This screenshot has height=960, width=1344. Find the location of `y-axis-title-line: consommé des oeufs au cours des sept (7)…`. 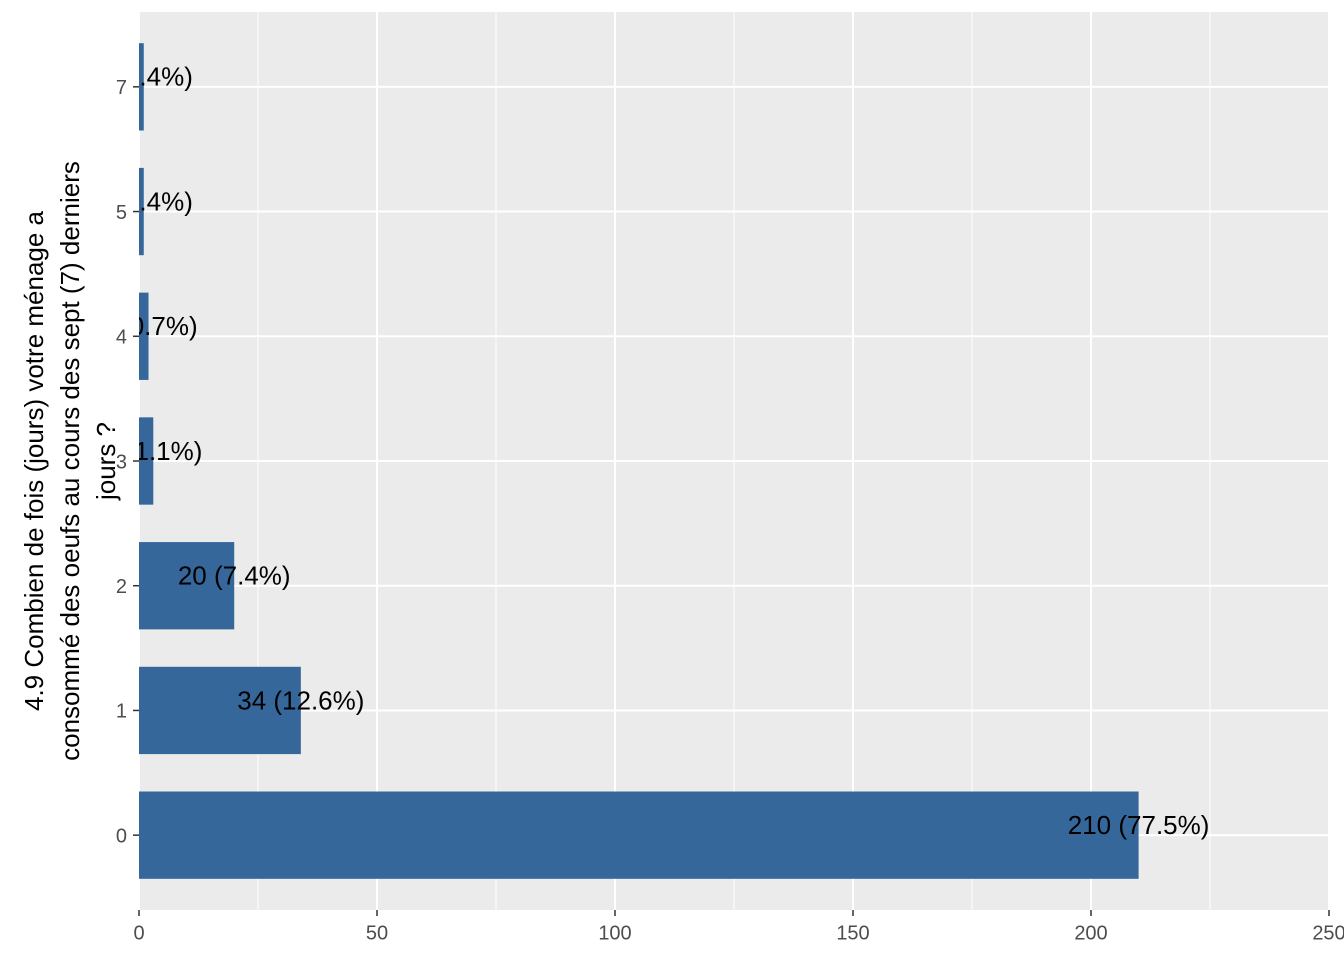

y-axis-title-line: consommé des oeufs au cours des sept (7)… is located at coordinates (70, 461).